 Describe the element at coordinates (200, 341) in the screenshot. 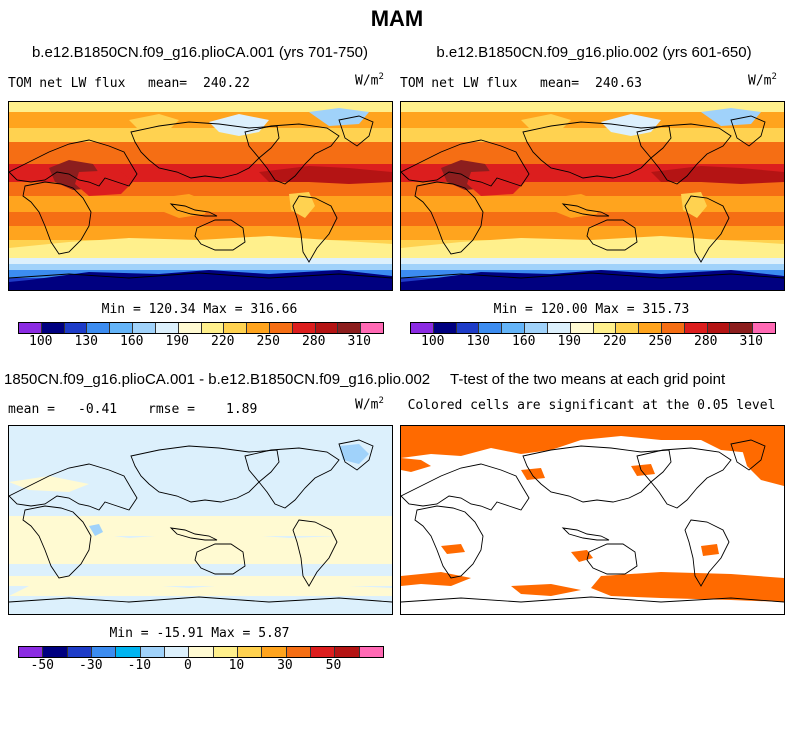

I see `colorbar-ticks-top-left: 100 130 160 190 220 250 280 310` at that location.